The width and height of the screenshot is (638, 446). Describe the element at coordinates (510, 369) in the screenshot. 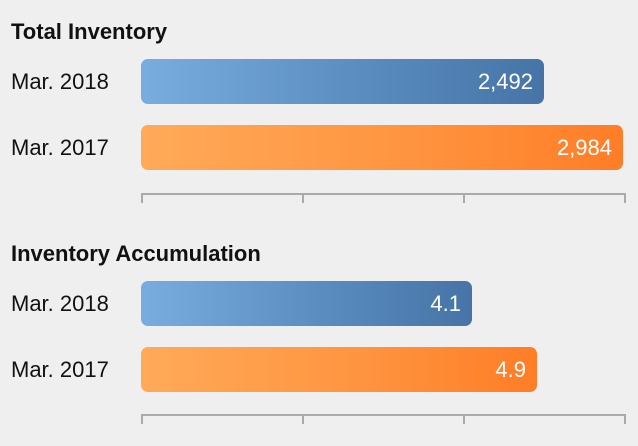

I see `bar-value-label: 4.9` at that location.